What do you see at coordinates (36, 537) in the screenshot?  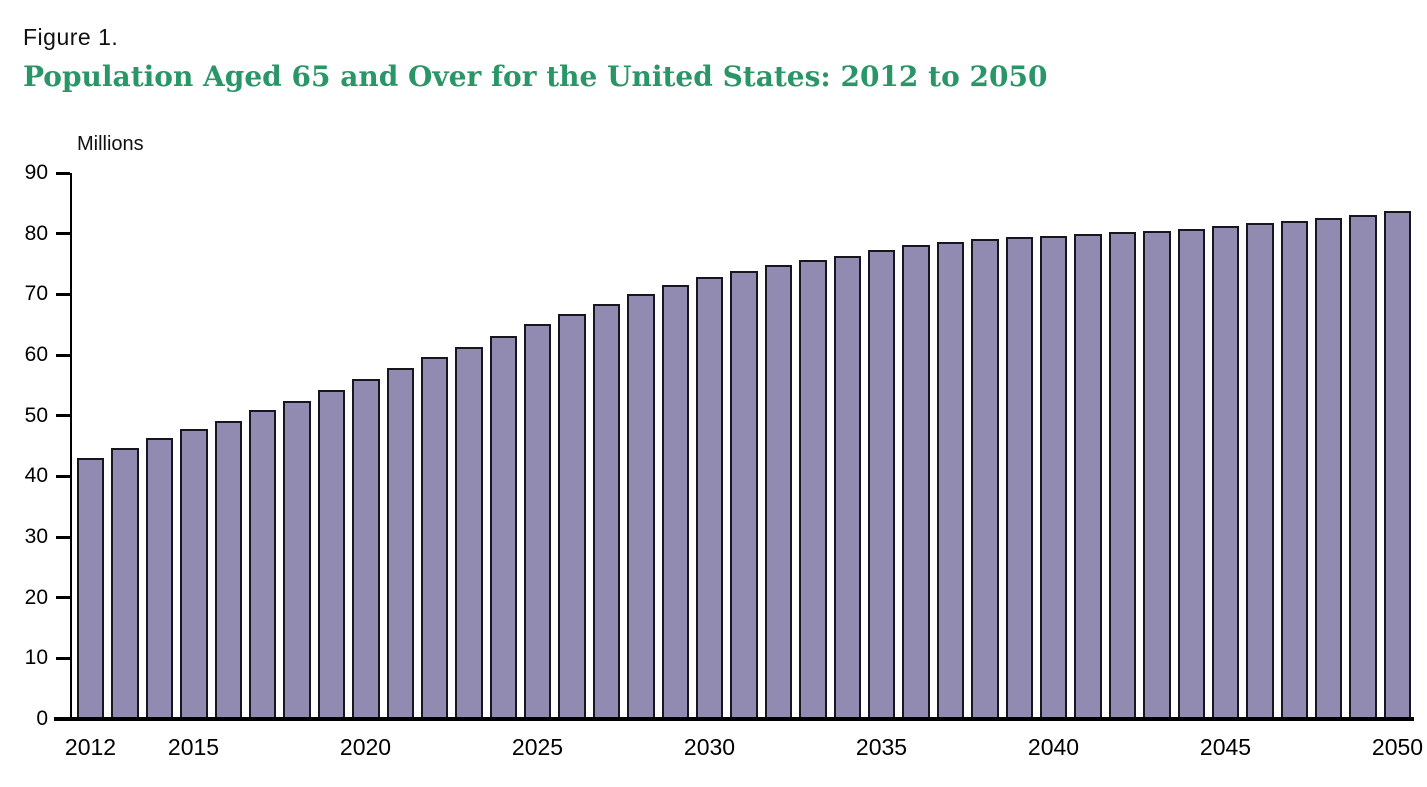 I see `y-axis-label-30: 30` at bounding box center [36, 537].